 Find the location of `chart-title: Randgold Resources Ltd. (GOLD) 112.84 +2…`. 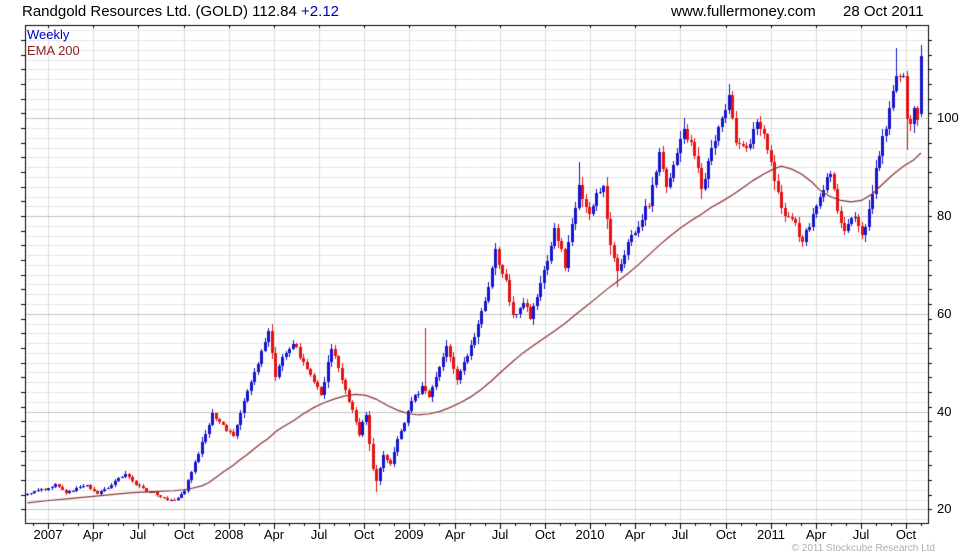

chart-title: Randgold Resources Ltd. (GOLD) 112.84 +2… is located at coordinates (180, 11).